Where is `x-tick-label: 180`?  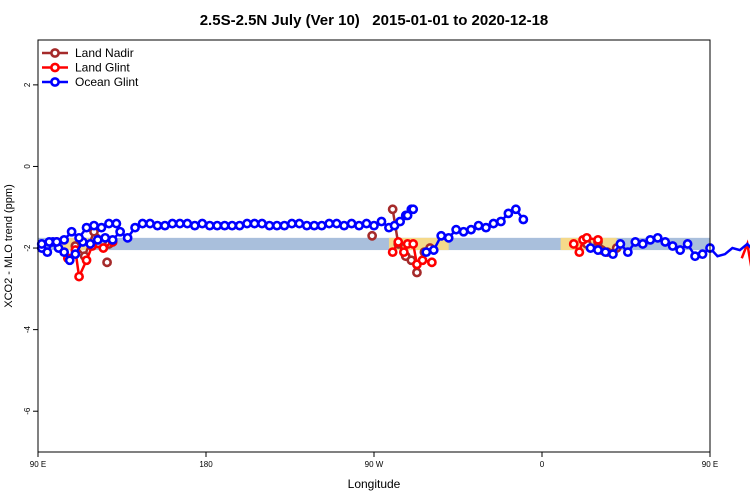
x-tick-label: 180 is located at coordinates (206, 464).